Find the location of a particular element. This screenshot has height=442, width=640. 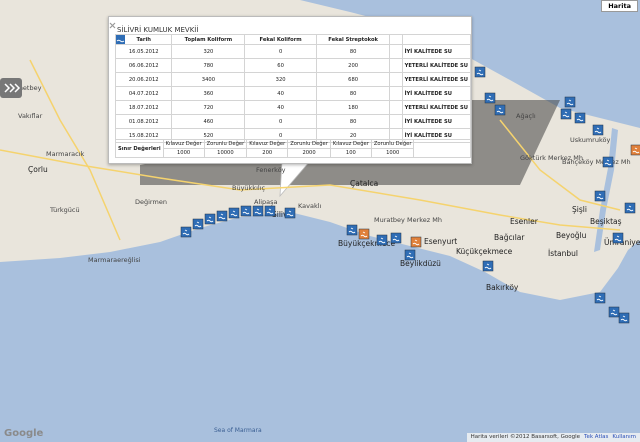

data-cell: 460 is located at coordinates (208, 121).